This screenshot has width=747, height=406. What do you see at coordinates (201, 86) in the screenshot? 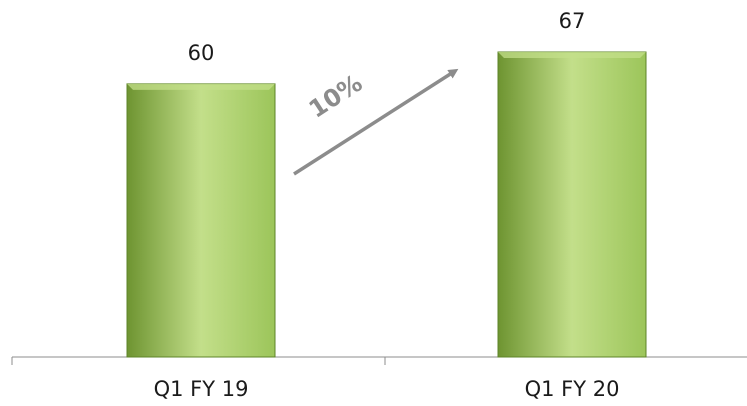
I see `bar-1-bevel` at bounding box center [201, 86].